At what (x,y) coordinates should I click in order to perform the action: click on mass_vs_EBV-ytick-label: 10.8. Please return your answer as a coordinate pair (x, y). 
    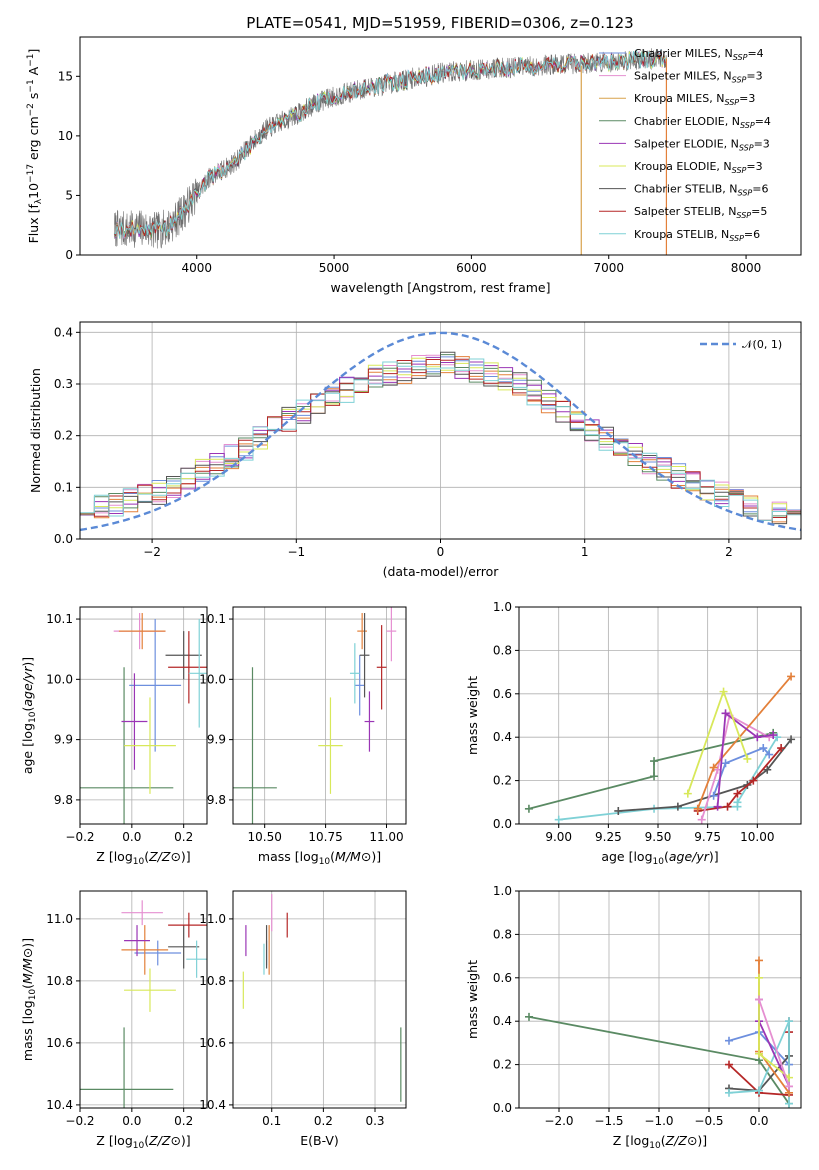
    Looking at the image, I should click on (212, 981).